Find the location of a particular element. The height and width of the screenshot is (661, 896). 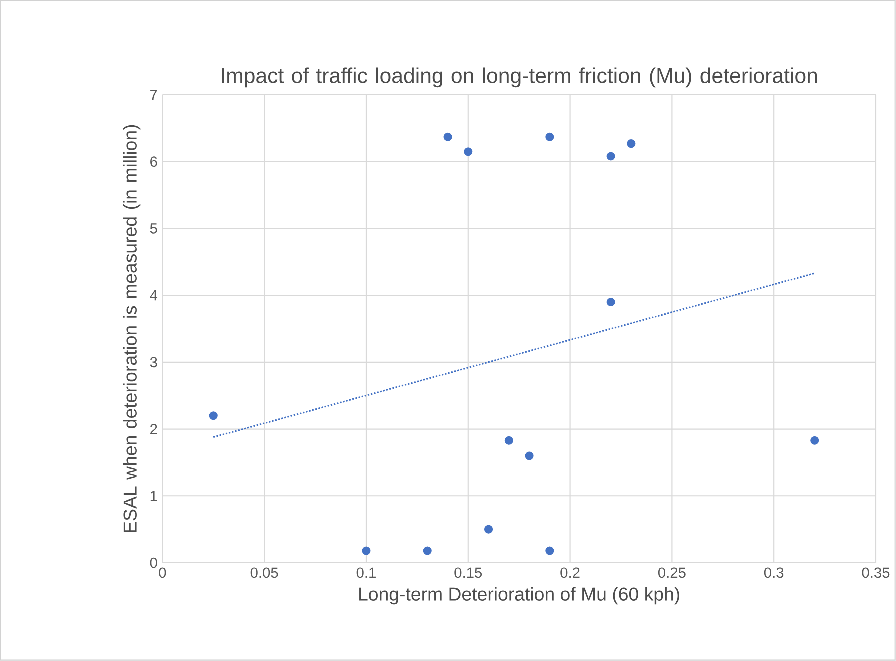

x-tick-label: 0 is located at coordinates (162, 573).